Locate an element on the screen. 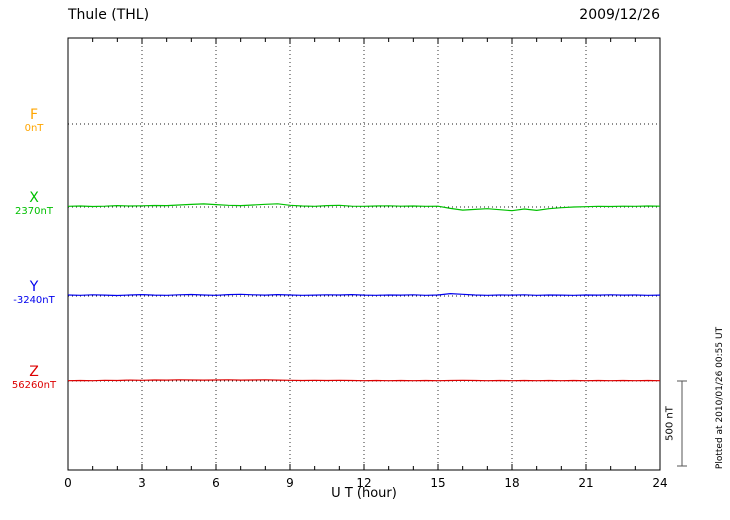  series-label-F: F 0nT is located at coordinates (34, 121).